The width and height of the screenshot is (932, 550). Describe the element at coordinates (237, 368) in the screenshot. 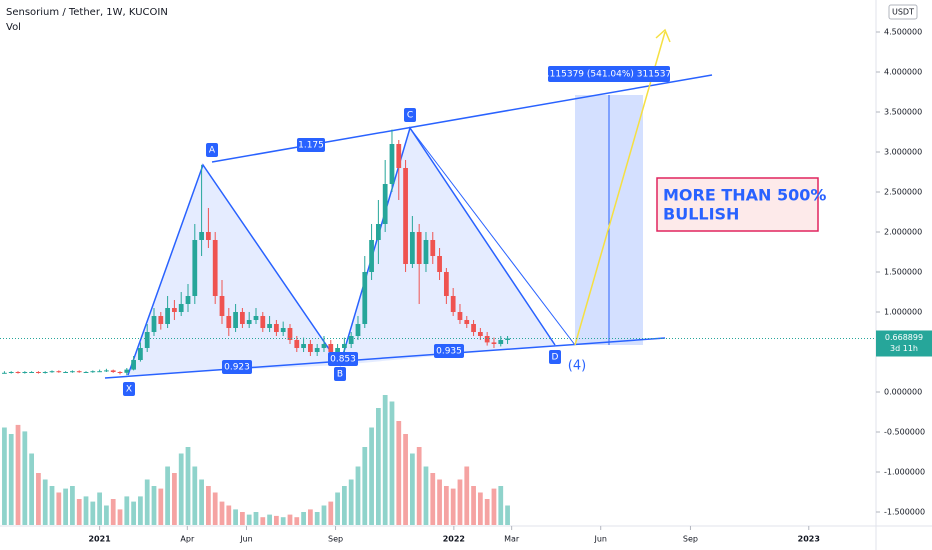

I see `ratio-label: 0.923` at that location.